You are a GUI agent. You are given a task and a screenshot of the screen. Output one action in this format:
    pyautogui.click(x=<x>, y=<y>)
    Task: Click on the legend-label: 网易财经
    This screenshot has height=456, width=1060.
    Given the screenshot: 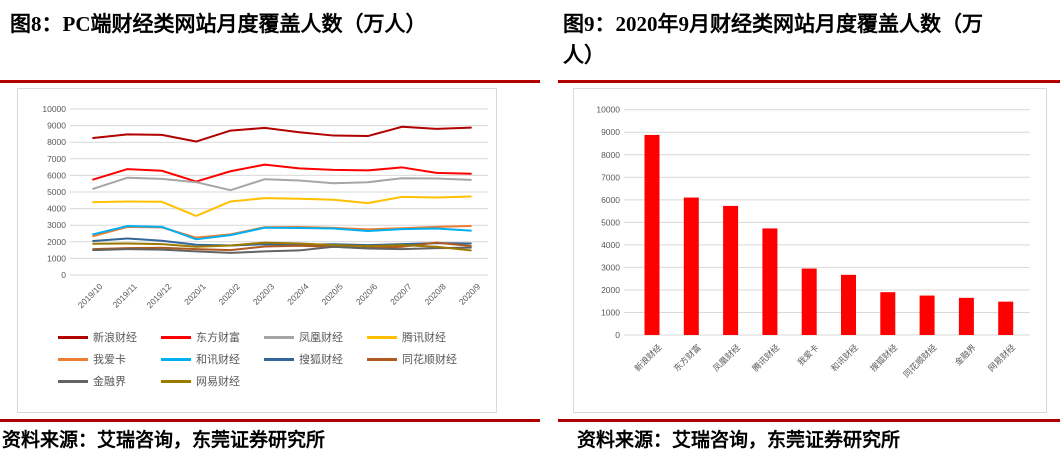 What is the action you would take?
    pyautogui.click(x=218, y=382)
    